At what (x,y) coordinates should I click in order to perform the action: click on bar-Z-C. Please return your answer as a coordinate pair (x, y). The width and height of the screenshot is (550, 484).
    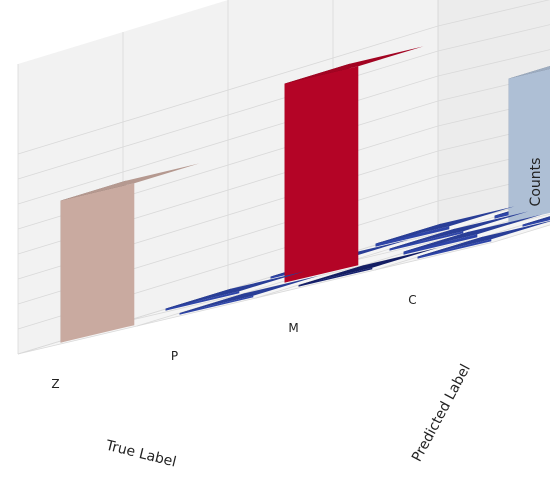
    Looking at the image, I should click on (445, 226).